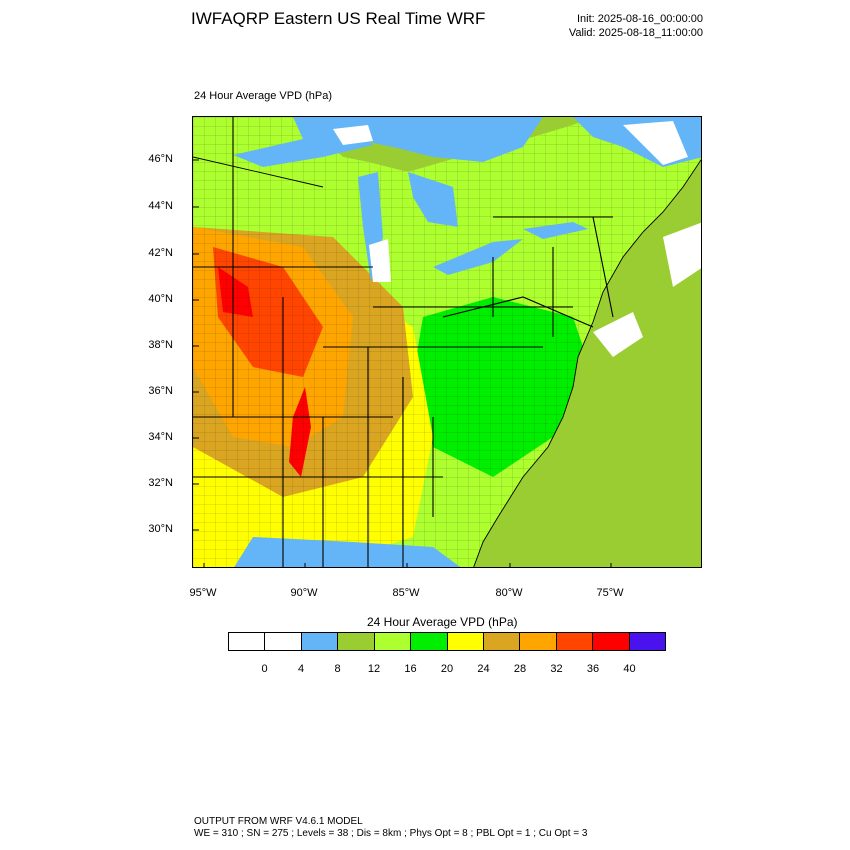  I want to click on plot-label: 24 Hour Average VPD (hPa), so click(263, 96).